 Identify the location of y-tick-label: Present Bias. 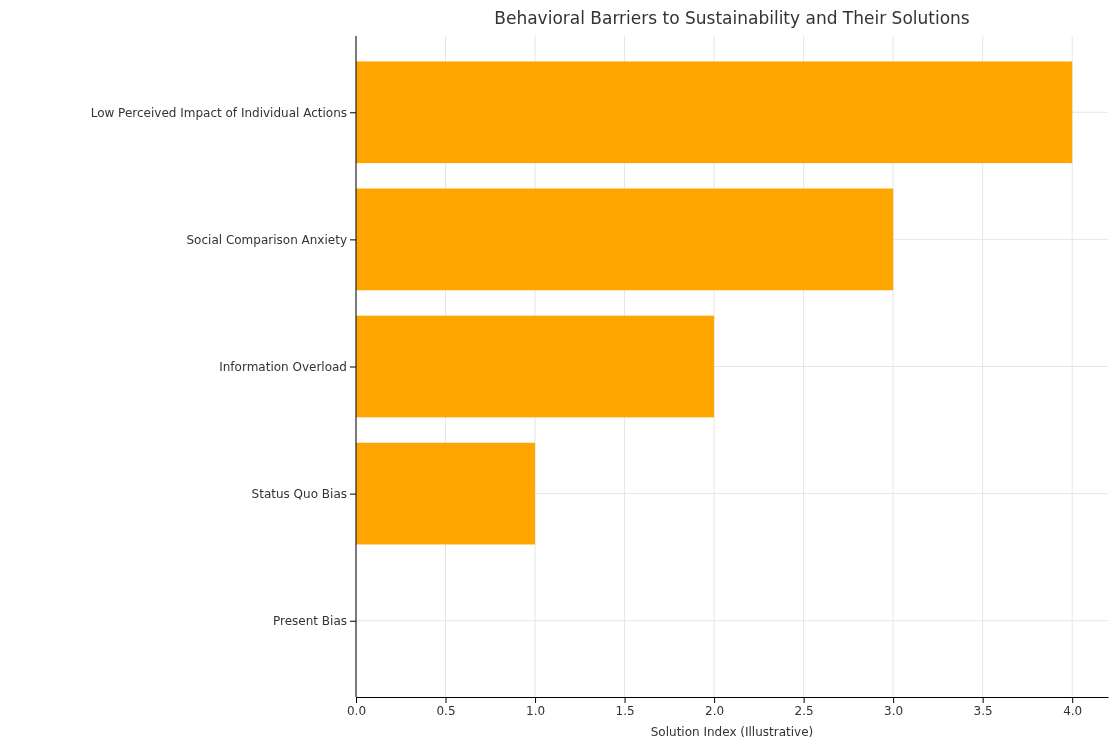
(309, 621).